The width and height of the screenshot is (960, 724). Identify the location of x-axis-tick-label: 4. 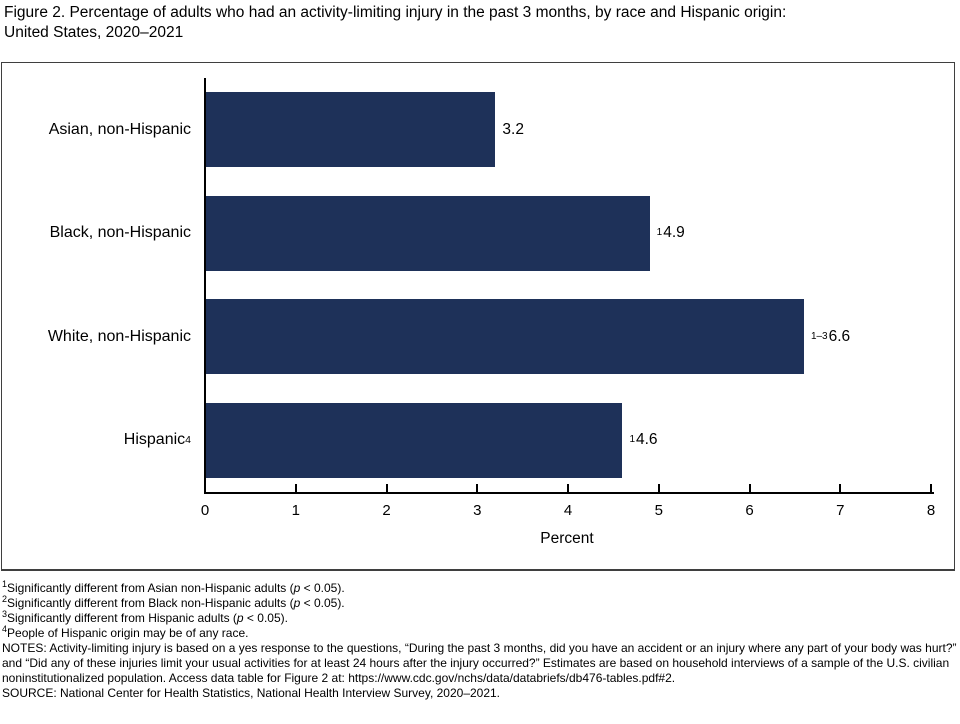
(568, 510).